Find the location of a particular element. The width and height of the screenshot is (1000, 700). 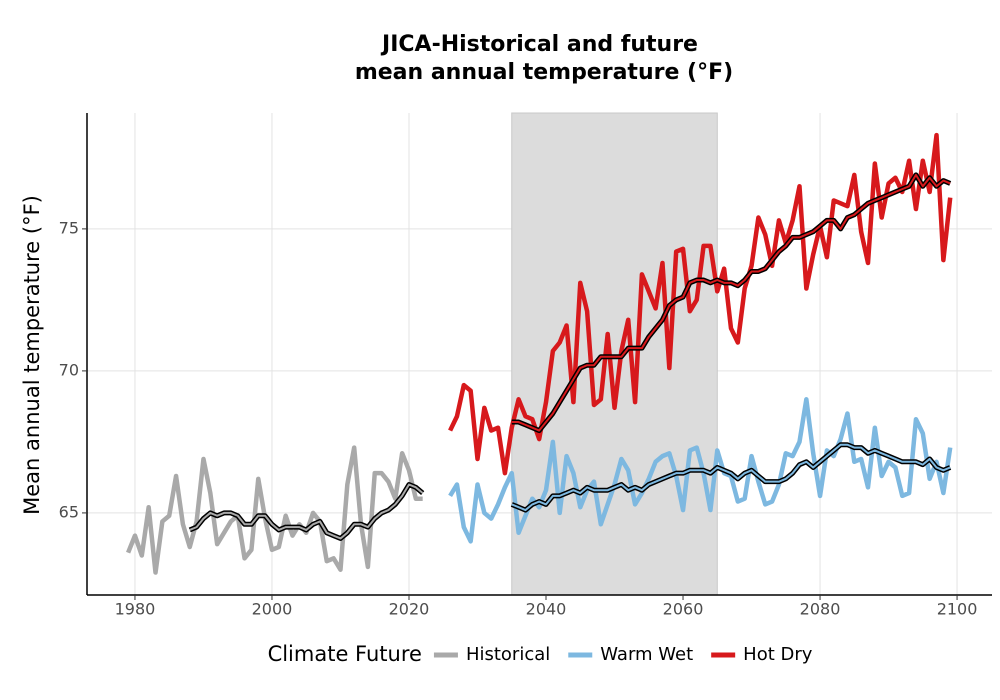

x-tick-label: 2020 is located at coordinates (409, 609).